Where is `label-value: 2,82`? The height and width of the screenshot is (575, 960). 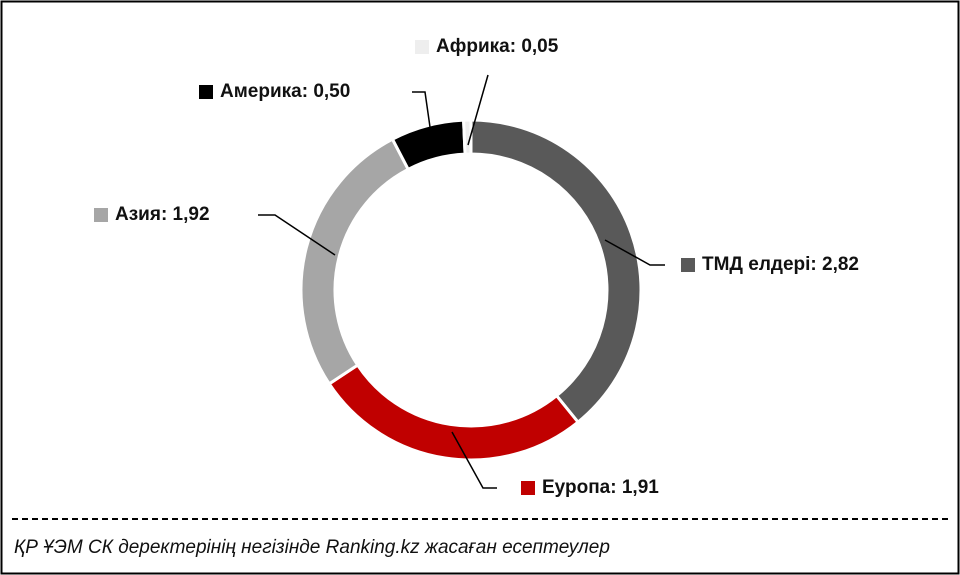
label-value: 2,82 is located at coordinates (840, 264).